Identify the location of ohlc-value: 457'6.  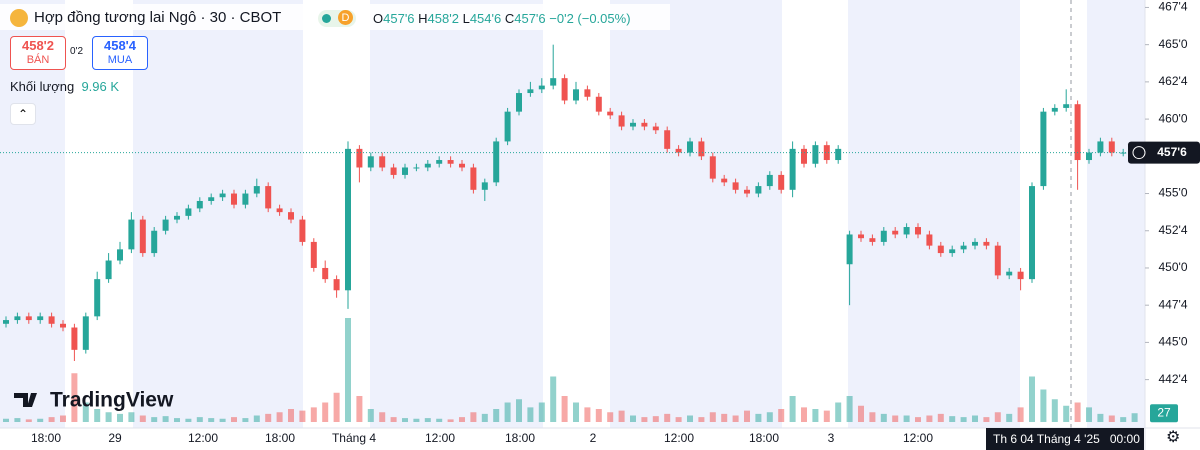
(530, 18).